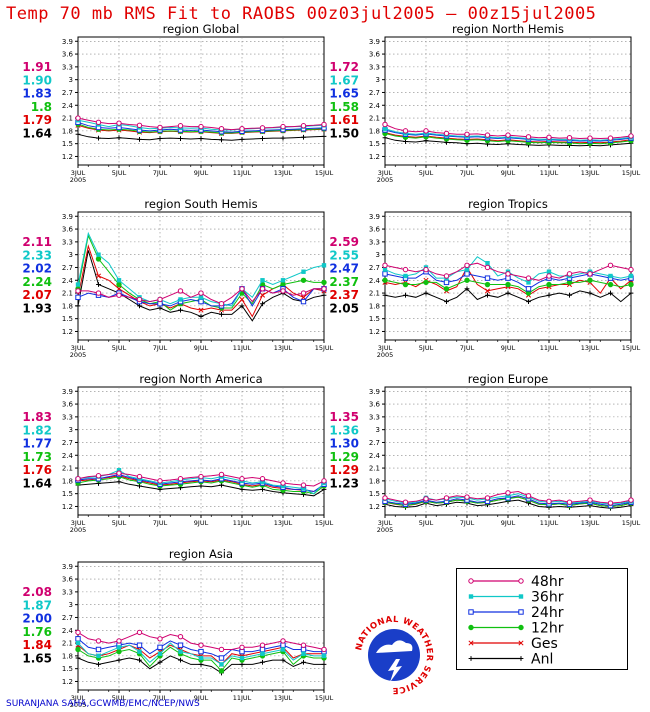 Image resolution: width=650 pixels, height=712 pixels. What do you see at coordinates (547, 598) in the screenshot?
I see `legend-label: 36hr` at bounding box center [547, 598].